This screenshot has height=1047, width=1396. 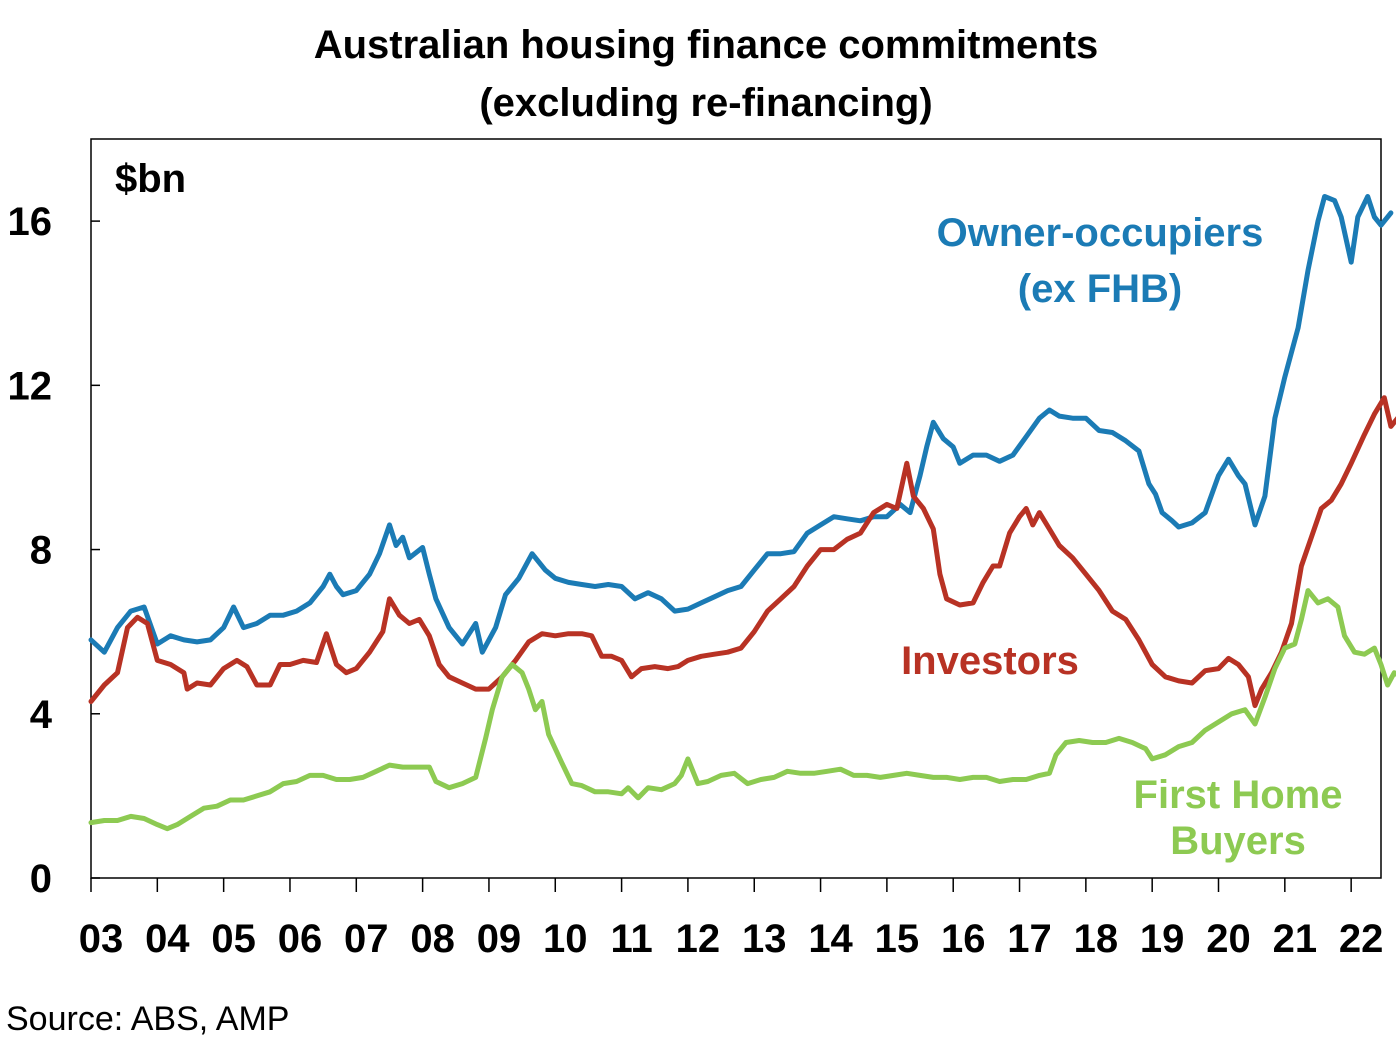 I want to click on chart-title-line-2: (excluding re-financing), so click(x=705, y=103).